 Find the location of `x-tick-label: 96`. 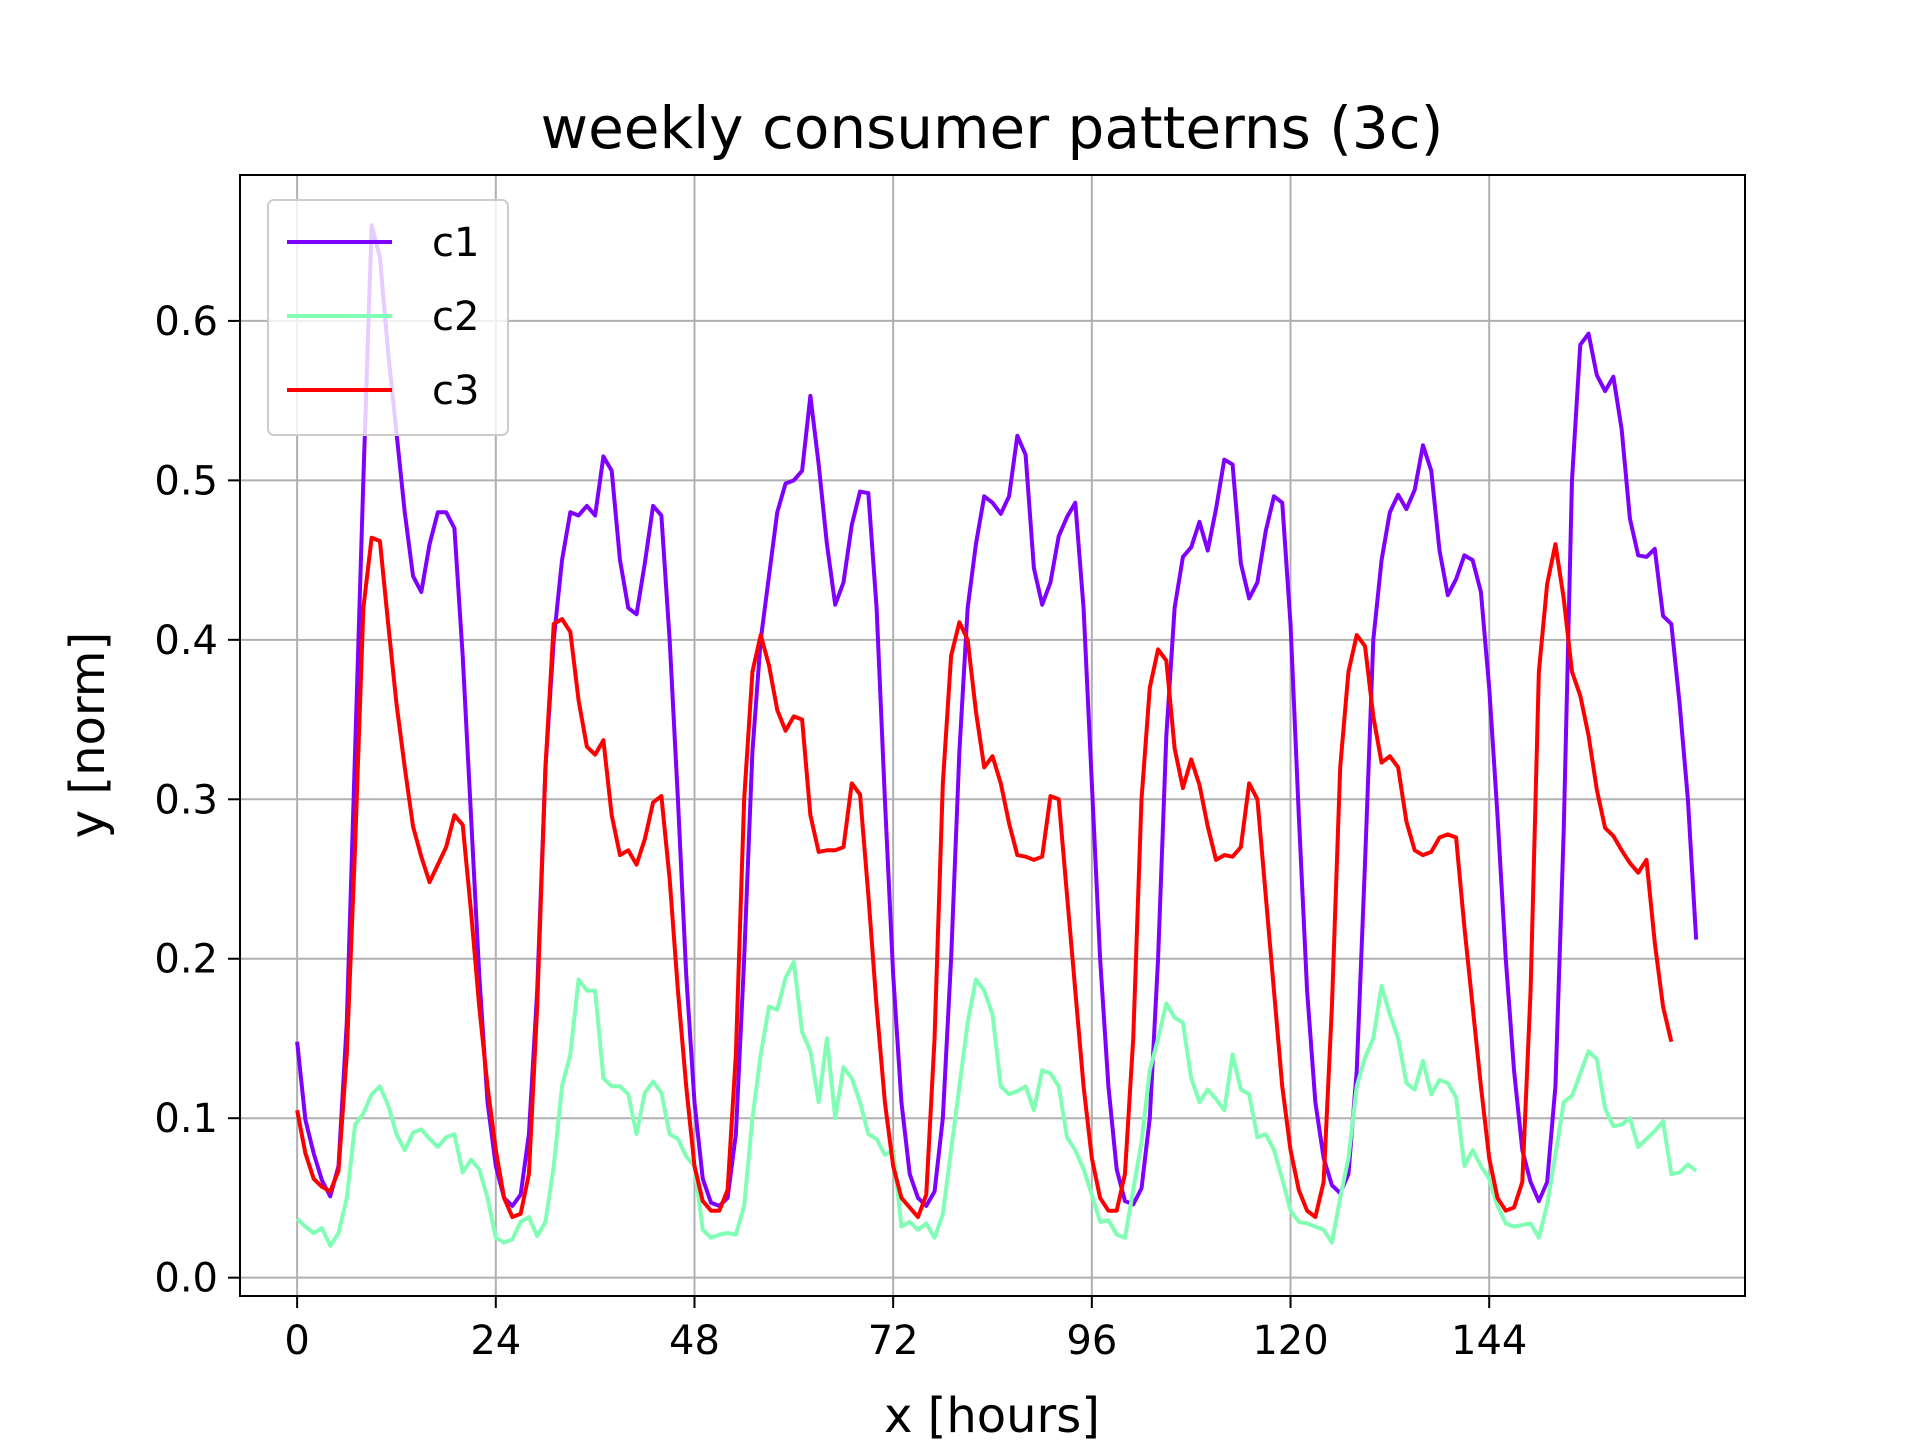

x-tick-label: 96 is located at coordinates (1091, 1341).